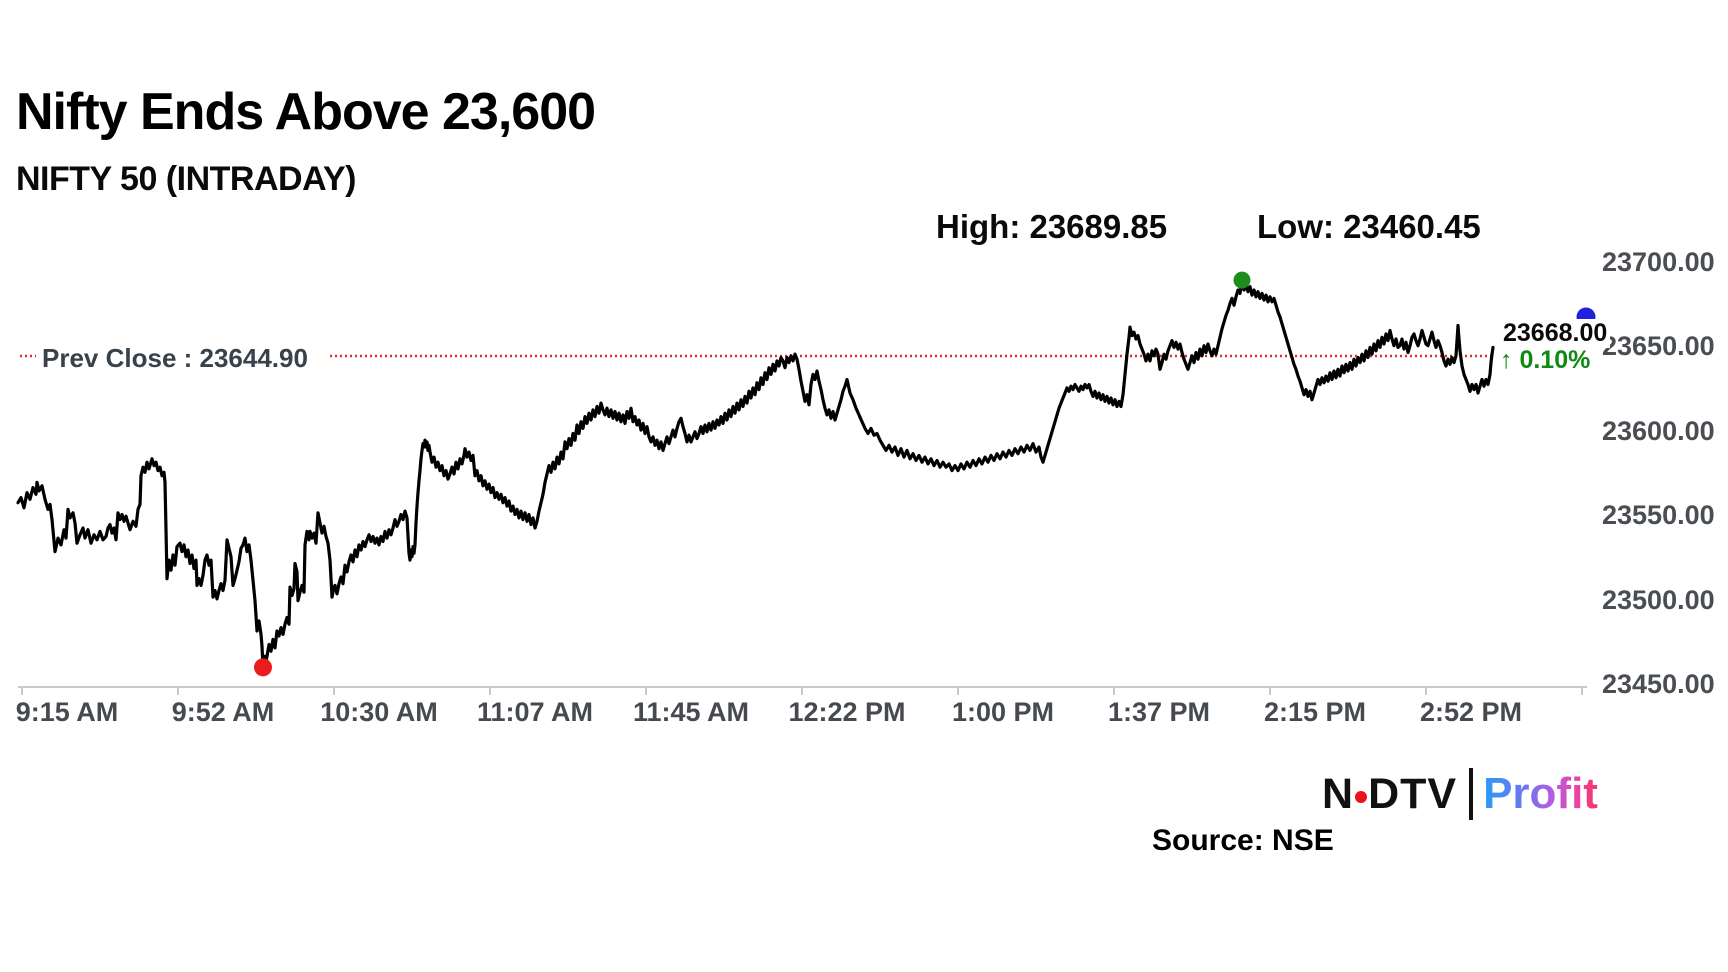 This screenshot has width=1728, height=972. What do you see at coordinates (306, 112) in the screenshot?
I see `page-title: Nifty Ends Above 23,600` at bounding box center [306, 112].